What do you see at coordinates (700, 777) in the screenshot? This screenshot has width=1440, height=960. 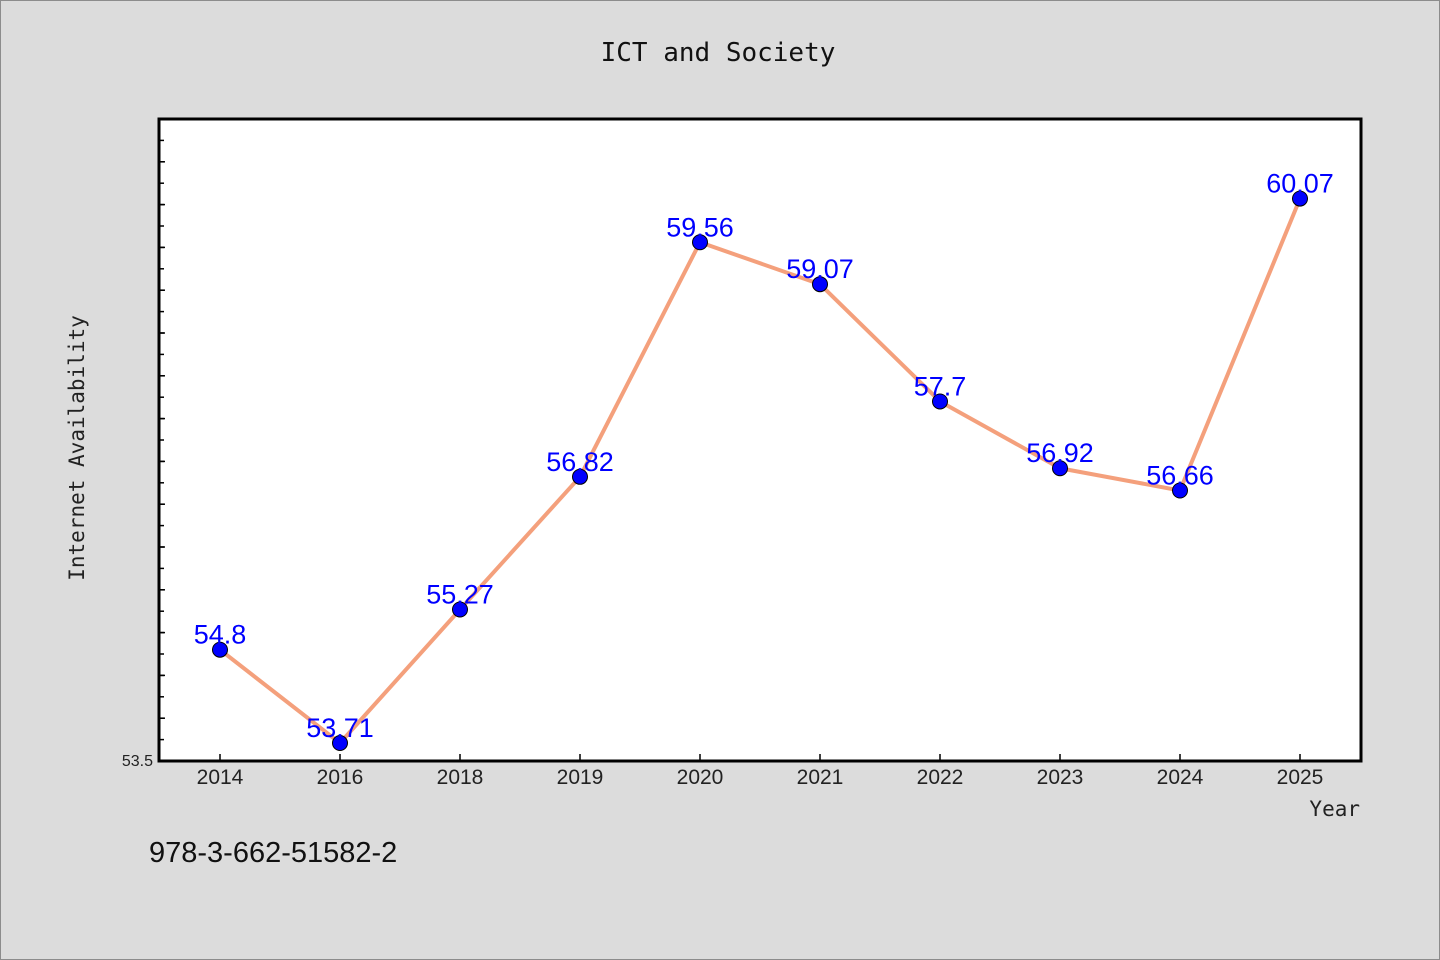 I see `x-tick-label: 2020` at bounding box center [700, 777].